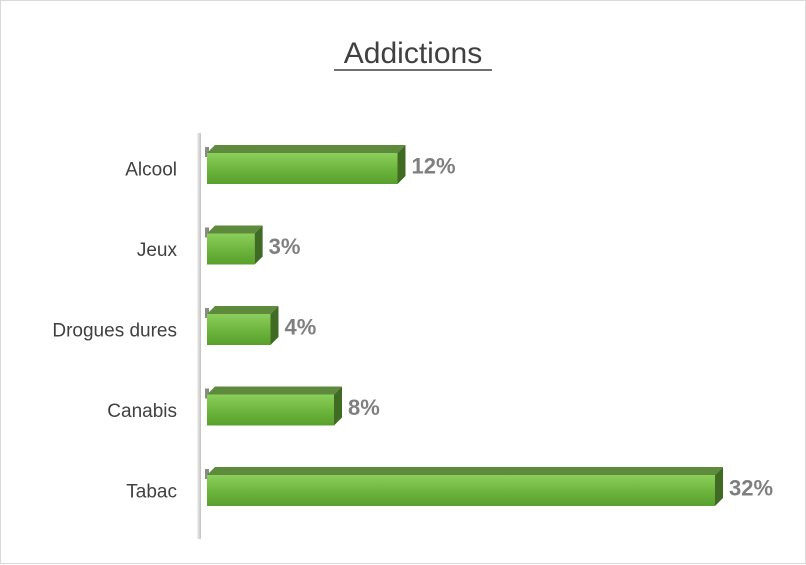 The width and height of the screenshot is (806, 565). I want to click on value-label: 4%, so click(301, 327).